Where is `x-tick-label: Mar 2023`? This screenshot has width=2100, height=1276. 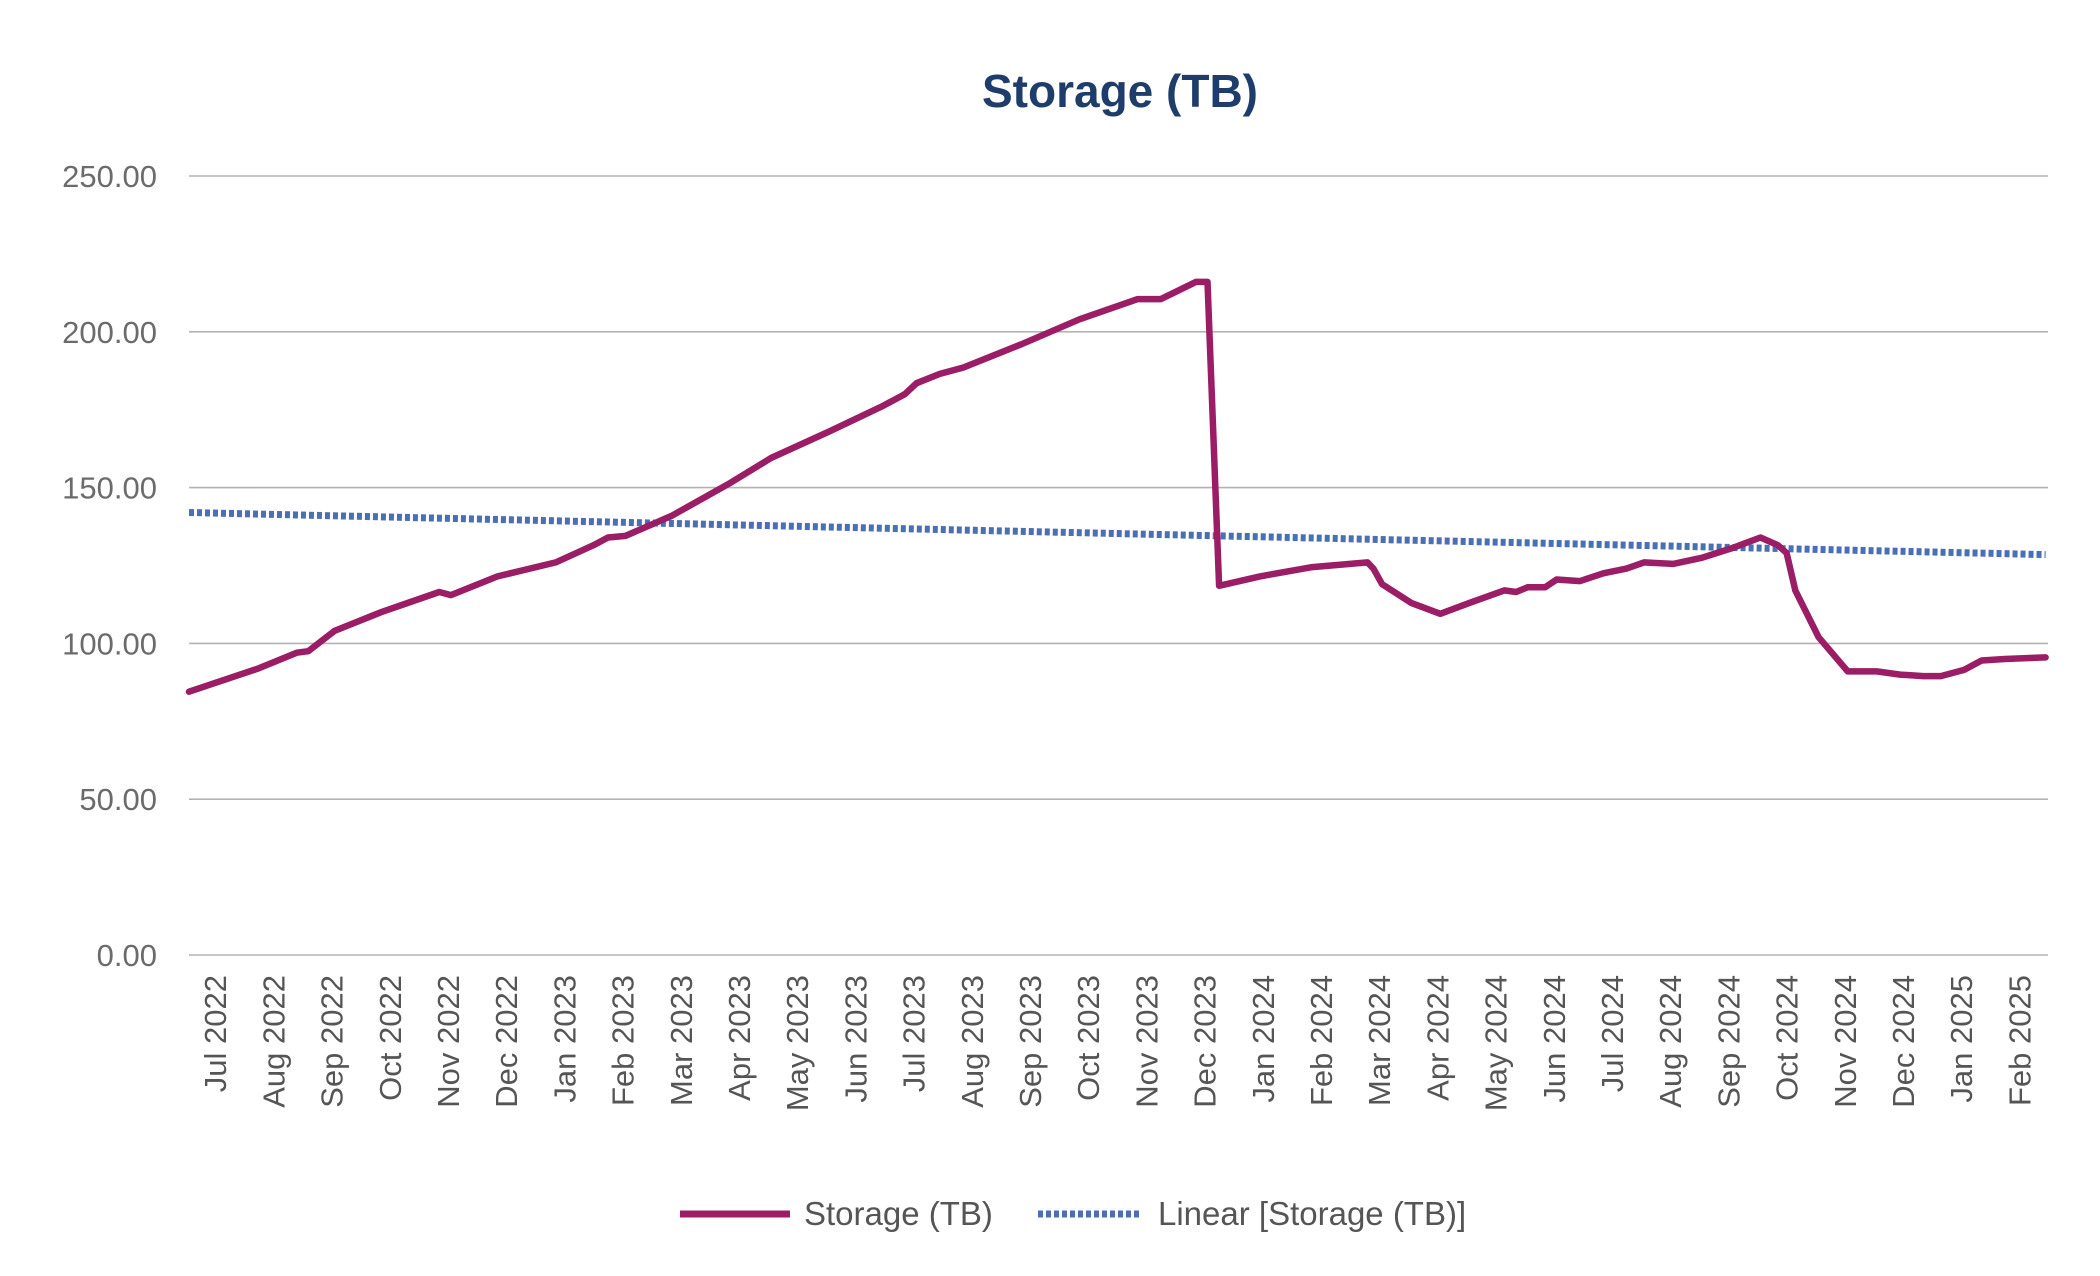 x-tick-label: Mar 2023 is located at coordinates (681, 1040).